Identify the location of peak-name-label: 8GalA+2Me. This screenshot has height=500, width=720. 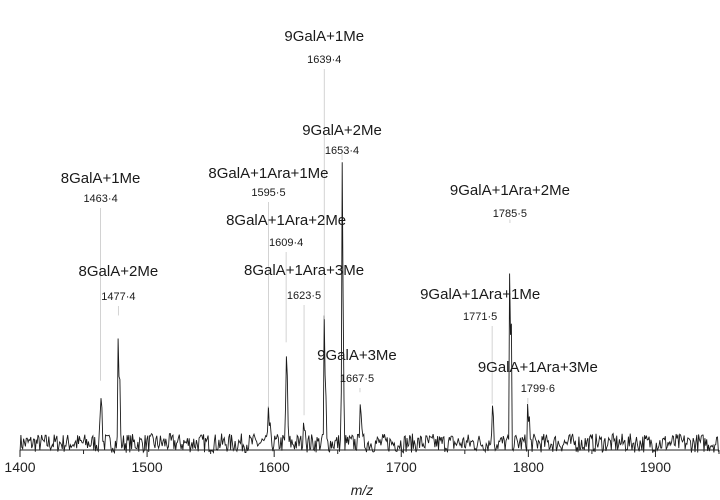
(119, 271).